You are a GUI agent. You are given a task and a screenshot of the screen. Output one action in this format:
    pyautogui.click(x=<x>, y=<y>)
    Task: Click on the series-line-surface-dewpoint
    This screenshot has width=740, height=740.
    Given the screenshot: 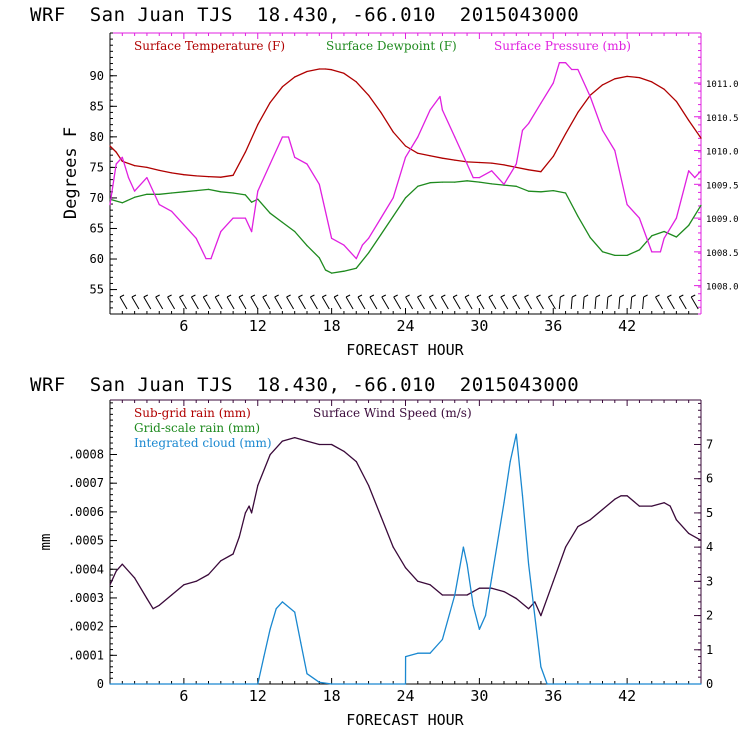 What is the action you would take?
    pyautogui.click(x=405, y=227)
    